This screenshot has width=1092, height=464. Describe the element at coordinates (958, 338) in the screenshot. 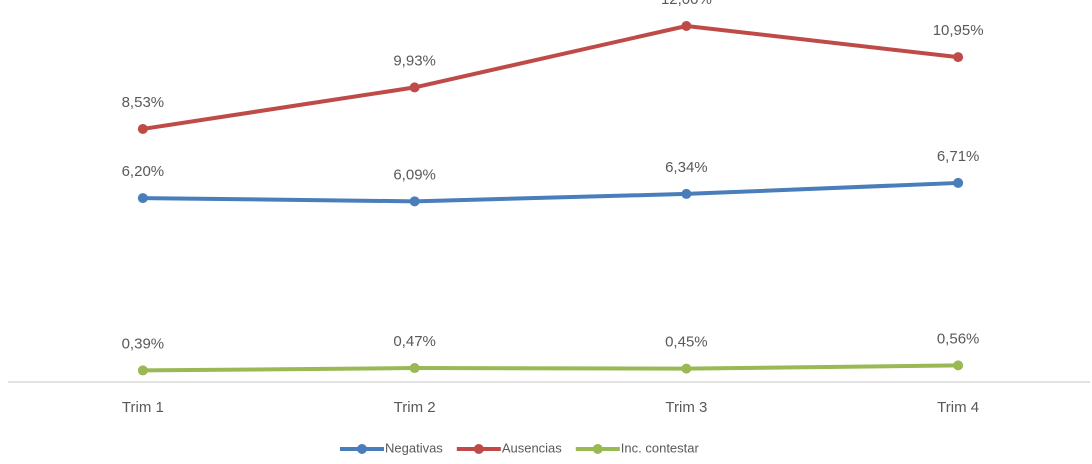

I see `data-label: 0,56%` at that location.